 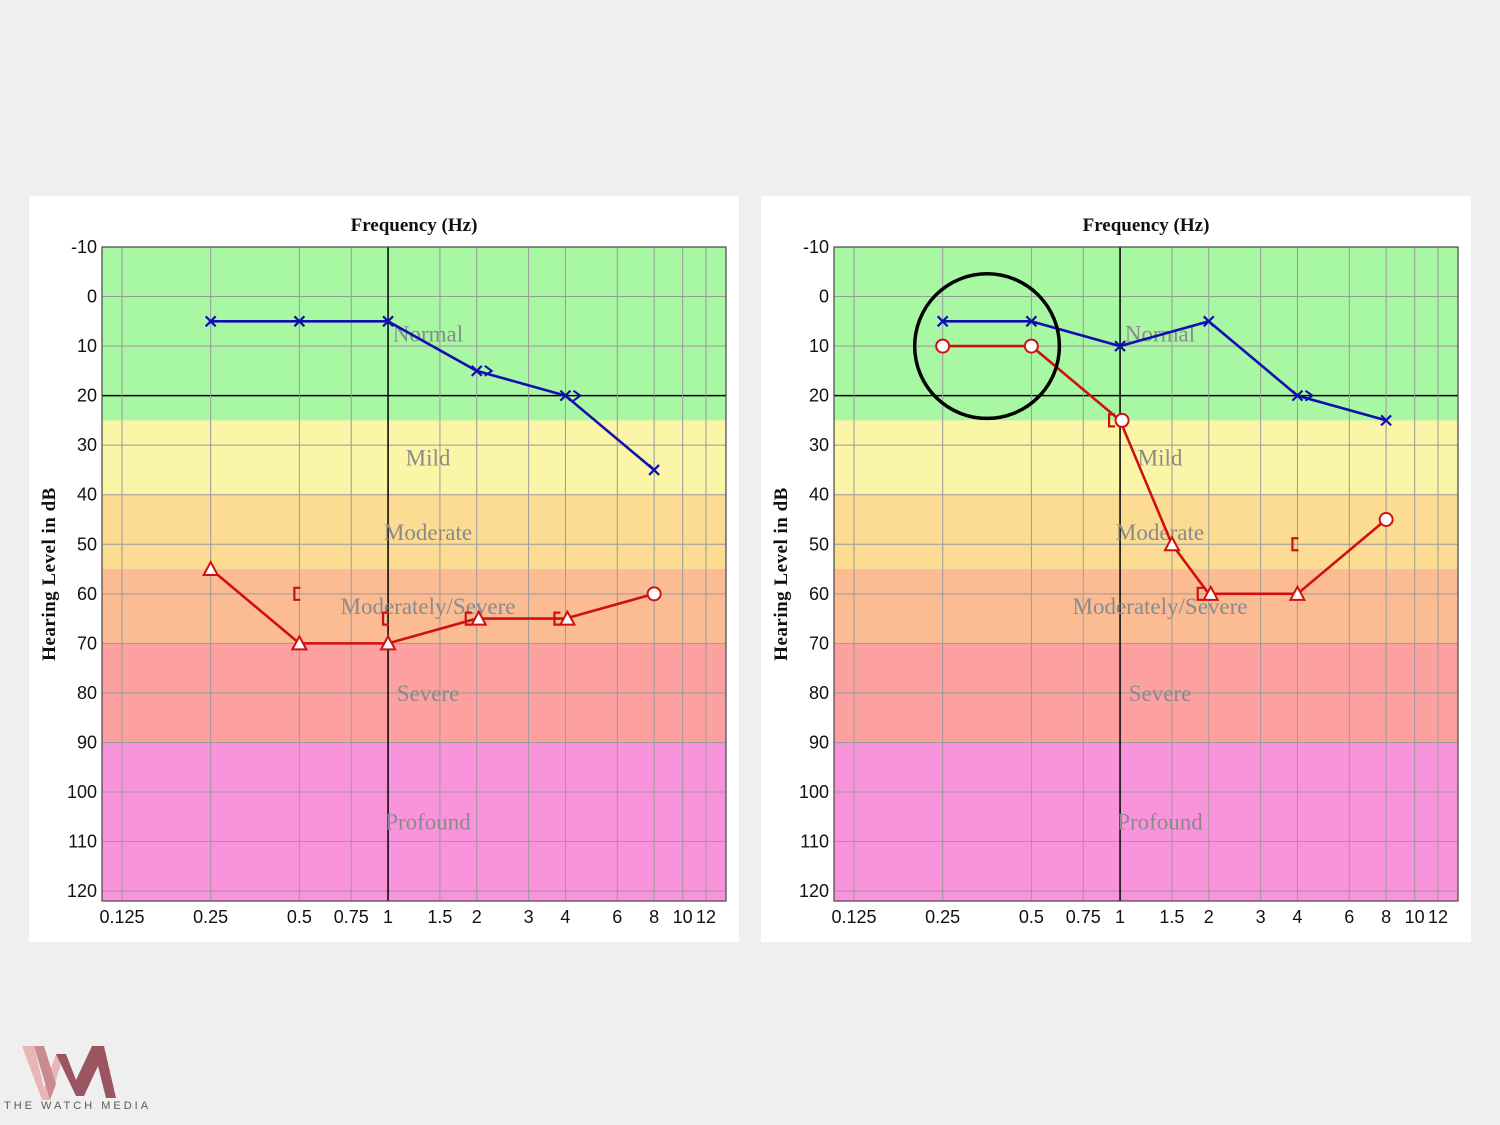 I want to click on series-line-red, so click(x=432, y=606).